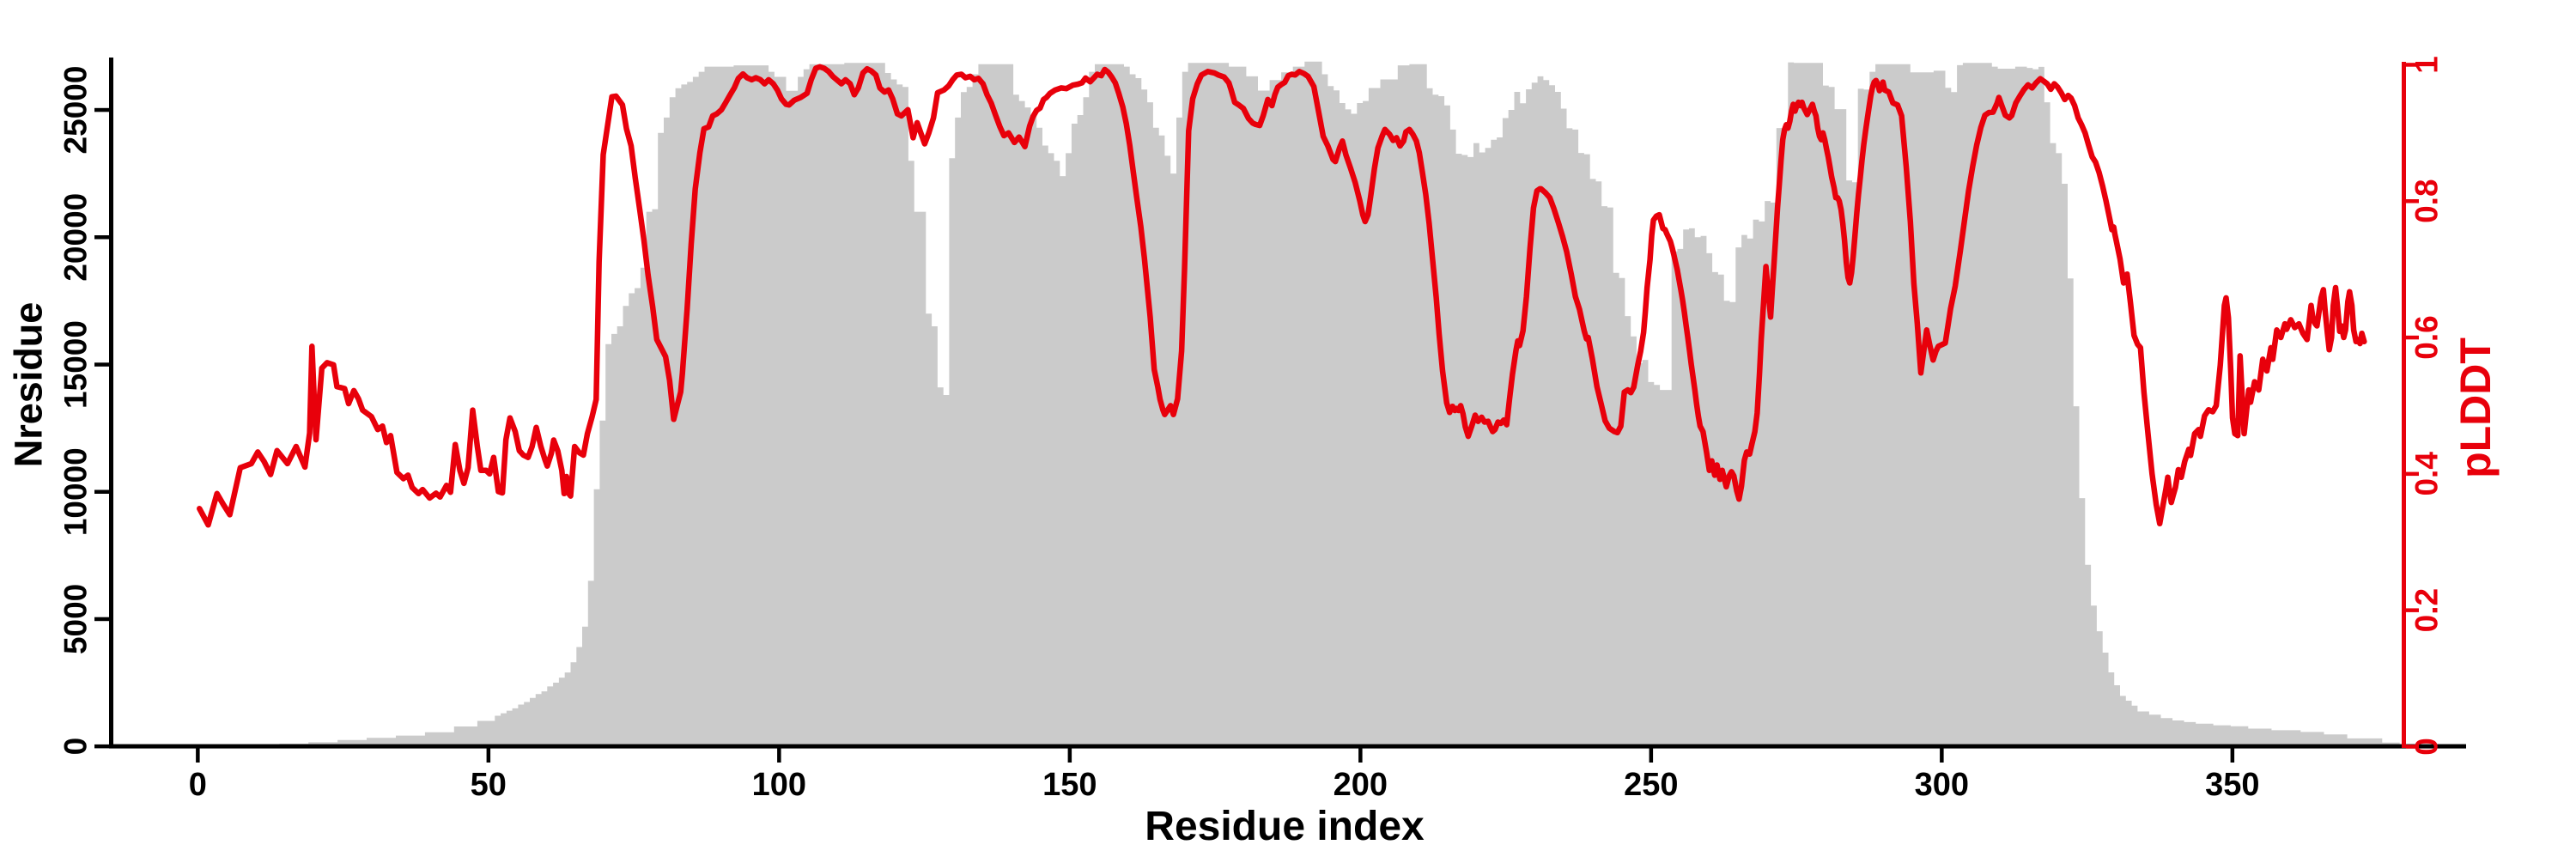  What do you see at coordinates (2427, 65) in the screenshot?
I see `svg-text: 1` at bounding box center [2427, 65].